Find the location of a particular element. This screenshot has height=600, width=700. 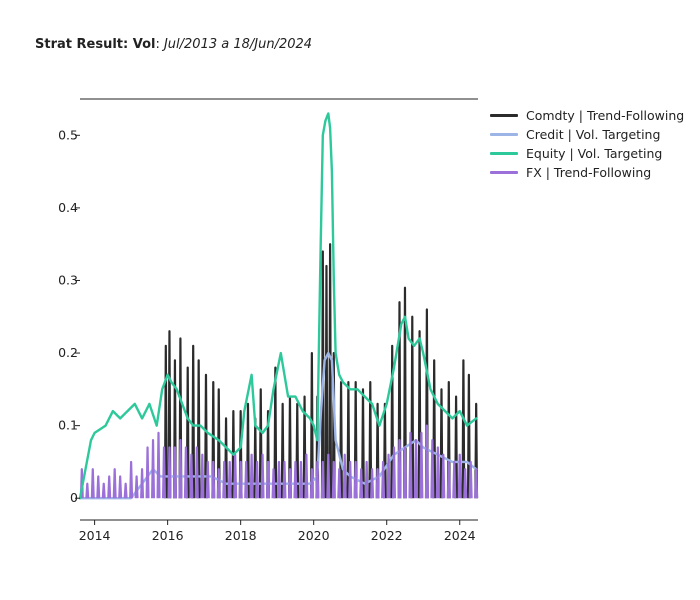

x-tick-label: 2016 is located at coordinates (168, 535).